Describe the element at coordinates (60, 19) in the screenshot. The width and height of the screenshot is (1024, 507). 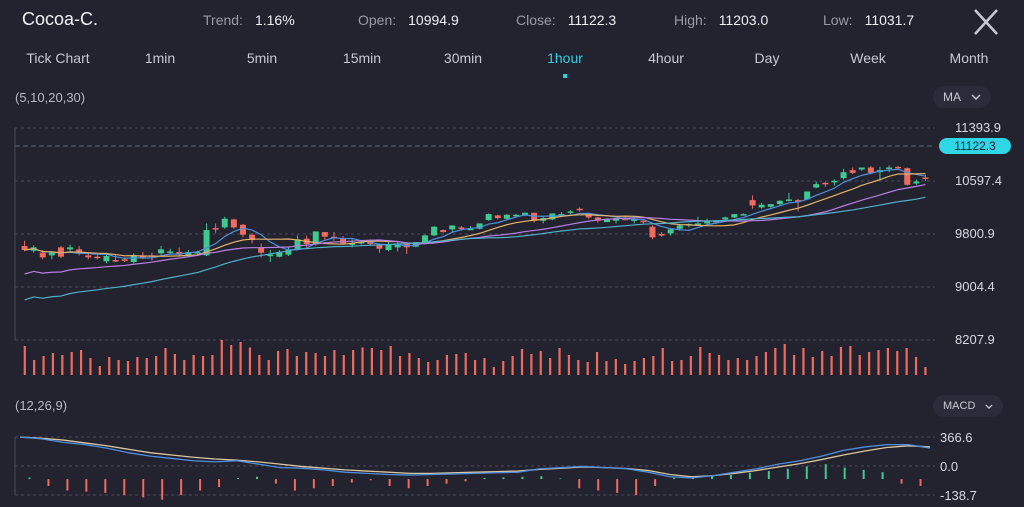
I see `instrument-title: Cocoa-C.` at that location.